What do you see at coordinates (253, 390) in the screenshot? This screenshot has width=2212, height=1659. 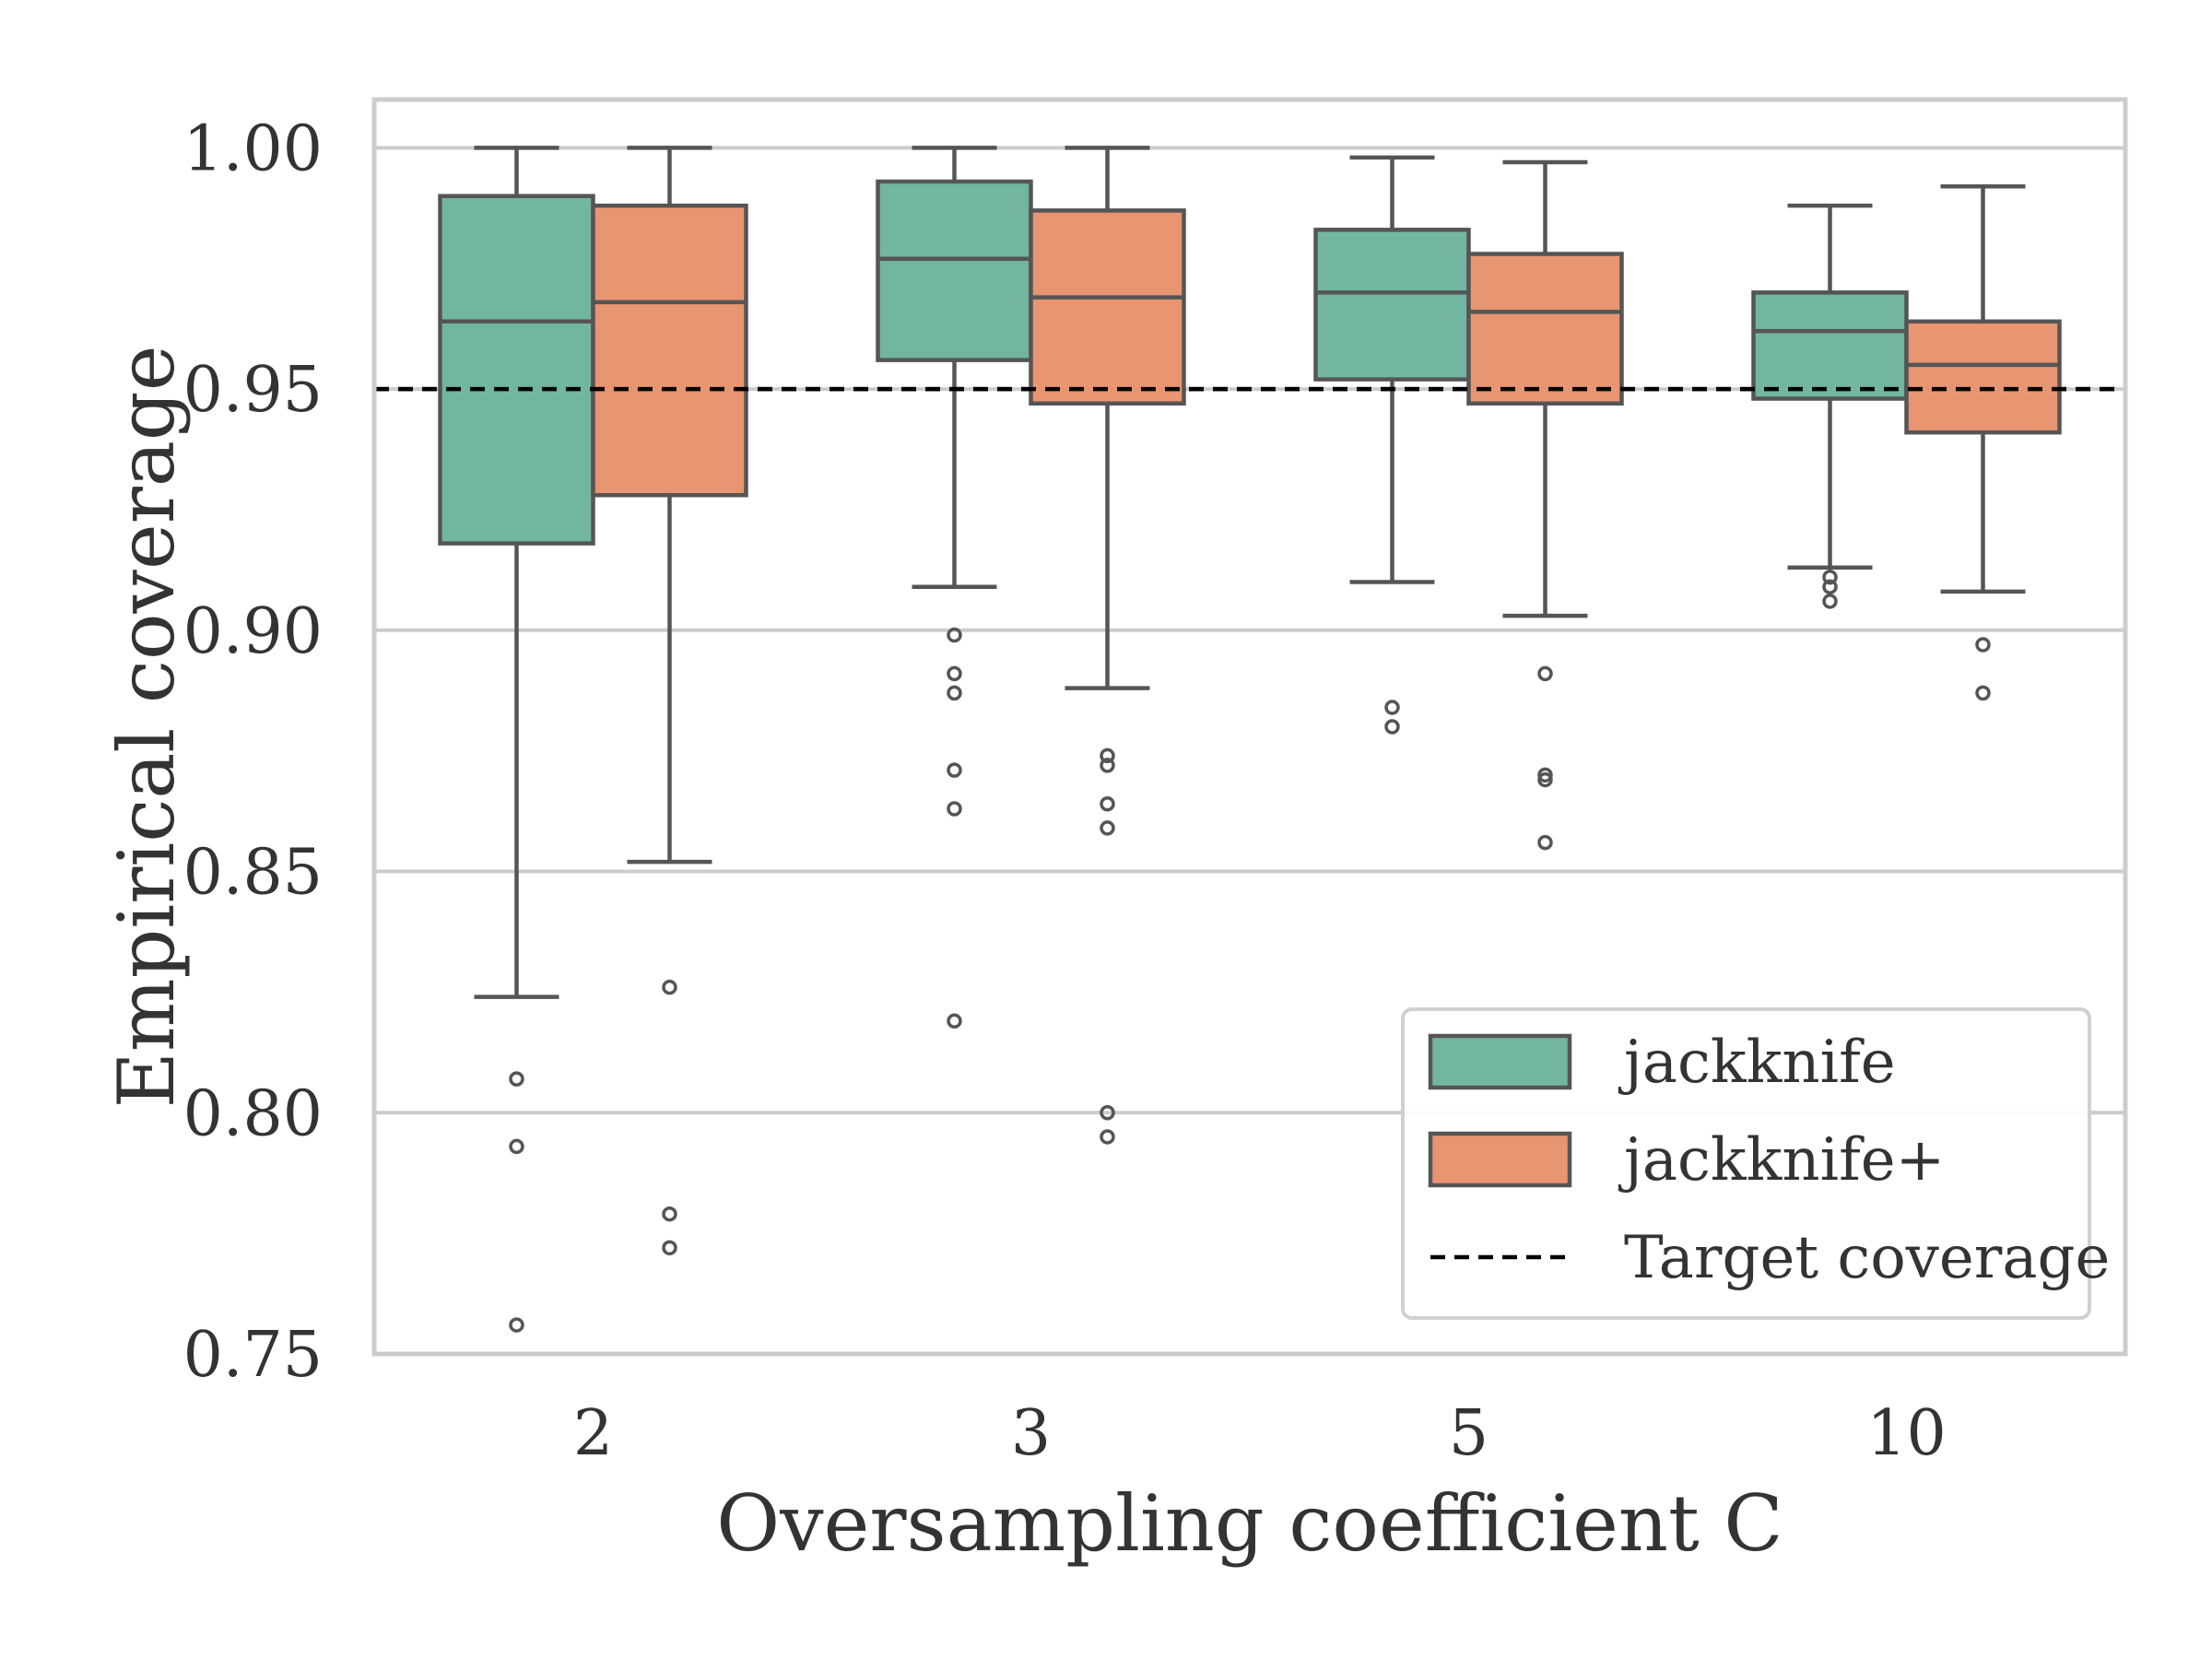 I see `y-tick-label: 0.95` at bounding box center [253, 390].